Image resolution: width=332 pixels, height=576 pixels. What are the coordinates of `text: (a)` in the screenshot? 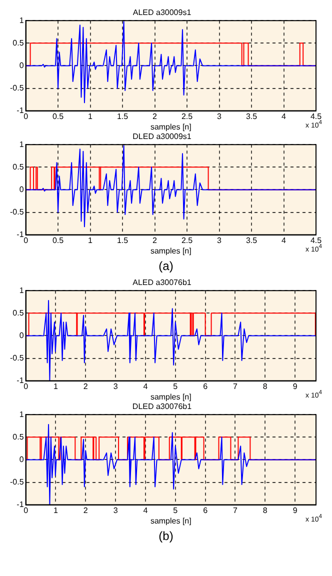 It's located at (166, 266).